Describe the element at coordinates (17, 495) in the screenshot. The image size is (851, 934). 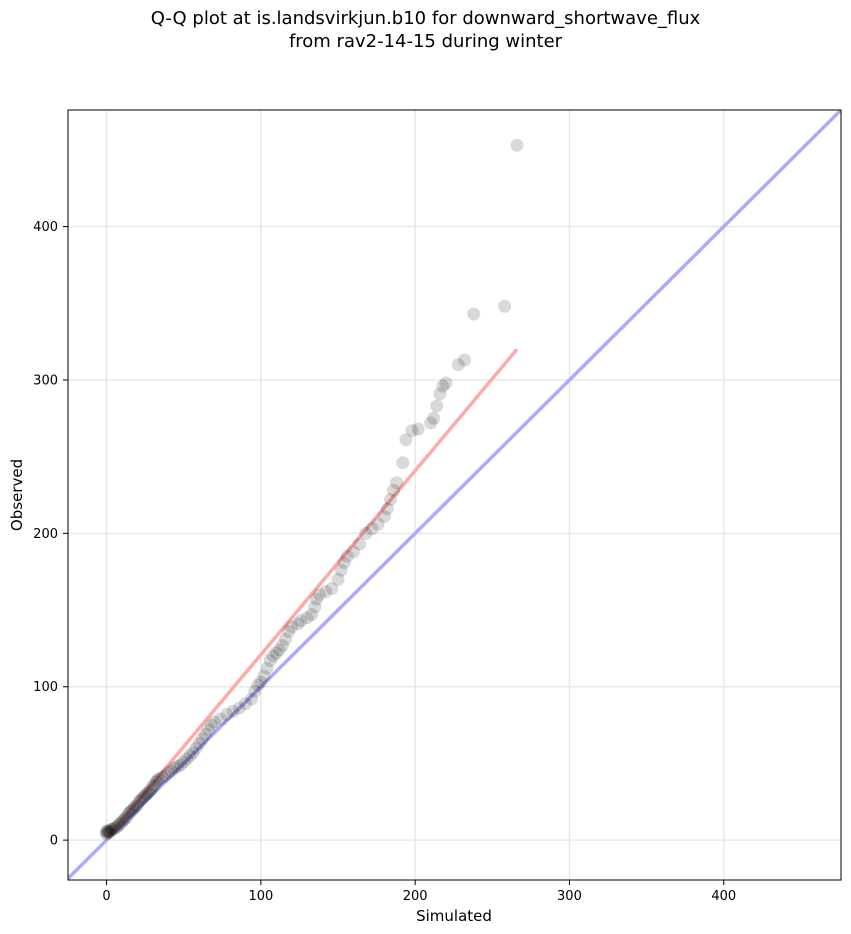
I see `y-axis-label: Observed` at that location.